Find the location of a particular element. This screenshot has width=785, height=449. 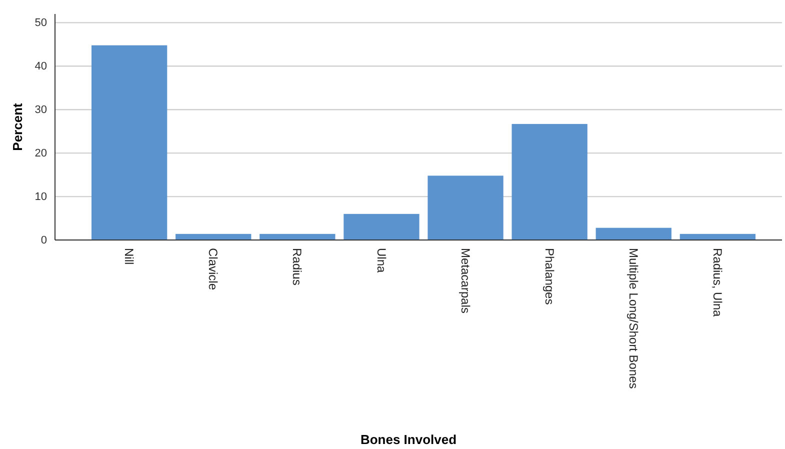

y-tick-label: 0 is located at coordinates (43, 240).